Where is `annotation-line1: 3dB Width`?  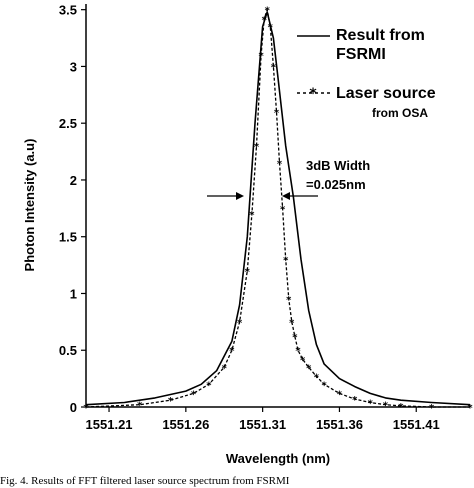 annotation-line1: 3dB Width is located at coordinates (338, 165).